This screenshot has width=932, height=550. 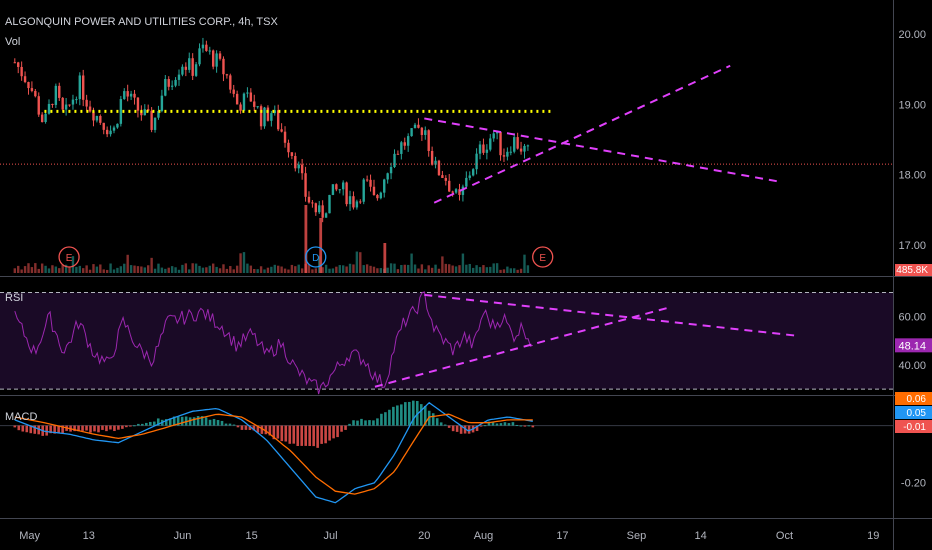 I want to click on macd-value-badge, so click(x=913, y=426).